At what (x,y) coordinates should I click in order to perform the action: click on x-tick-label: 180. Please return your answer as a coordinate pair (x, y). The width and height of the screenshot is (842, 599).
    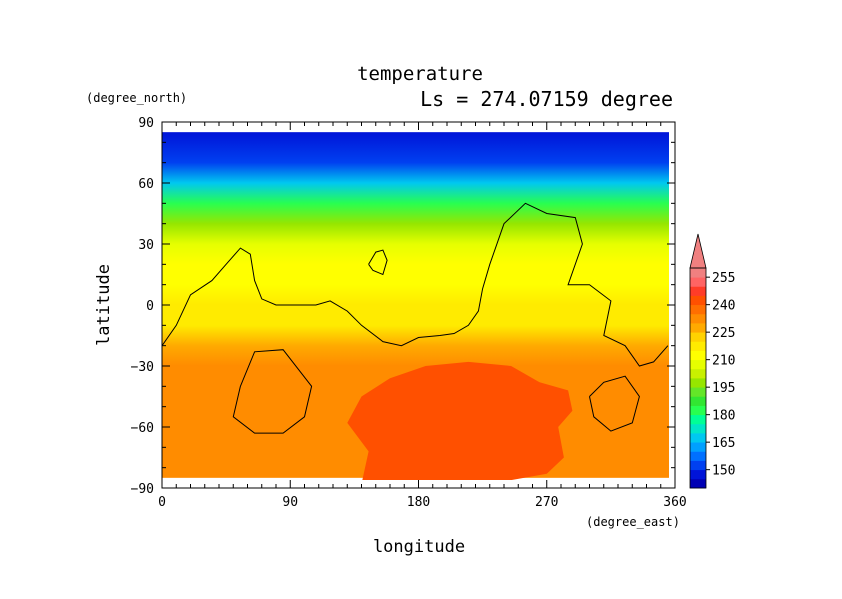
    Looking at the image, I should click on (418, 502).